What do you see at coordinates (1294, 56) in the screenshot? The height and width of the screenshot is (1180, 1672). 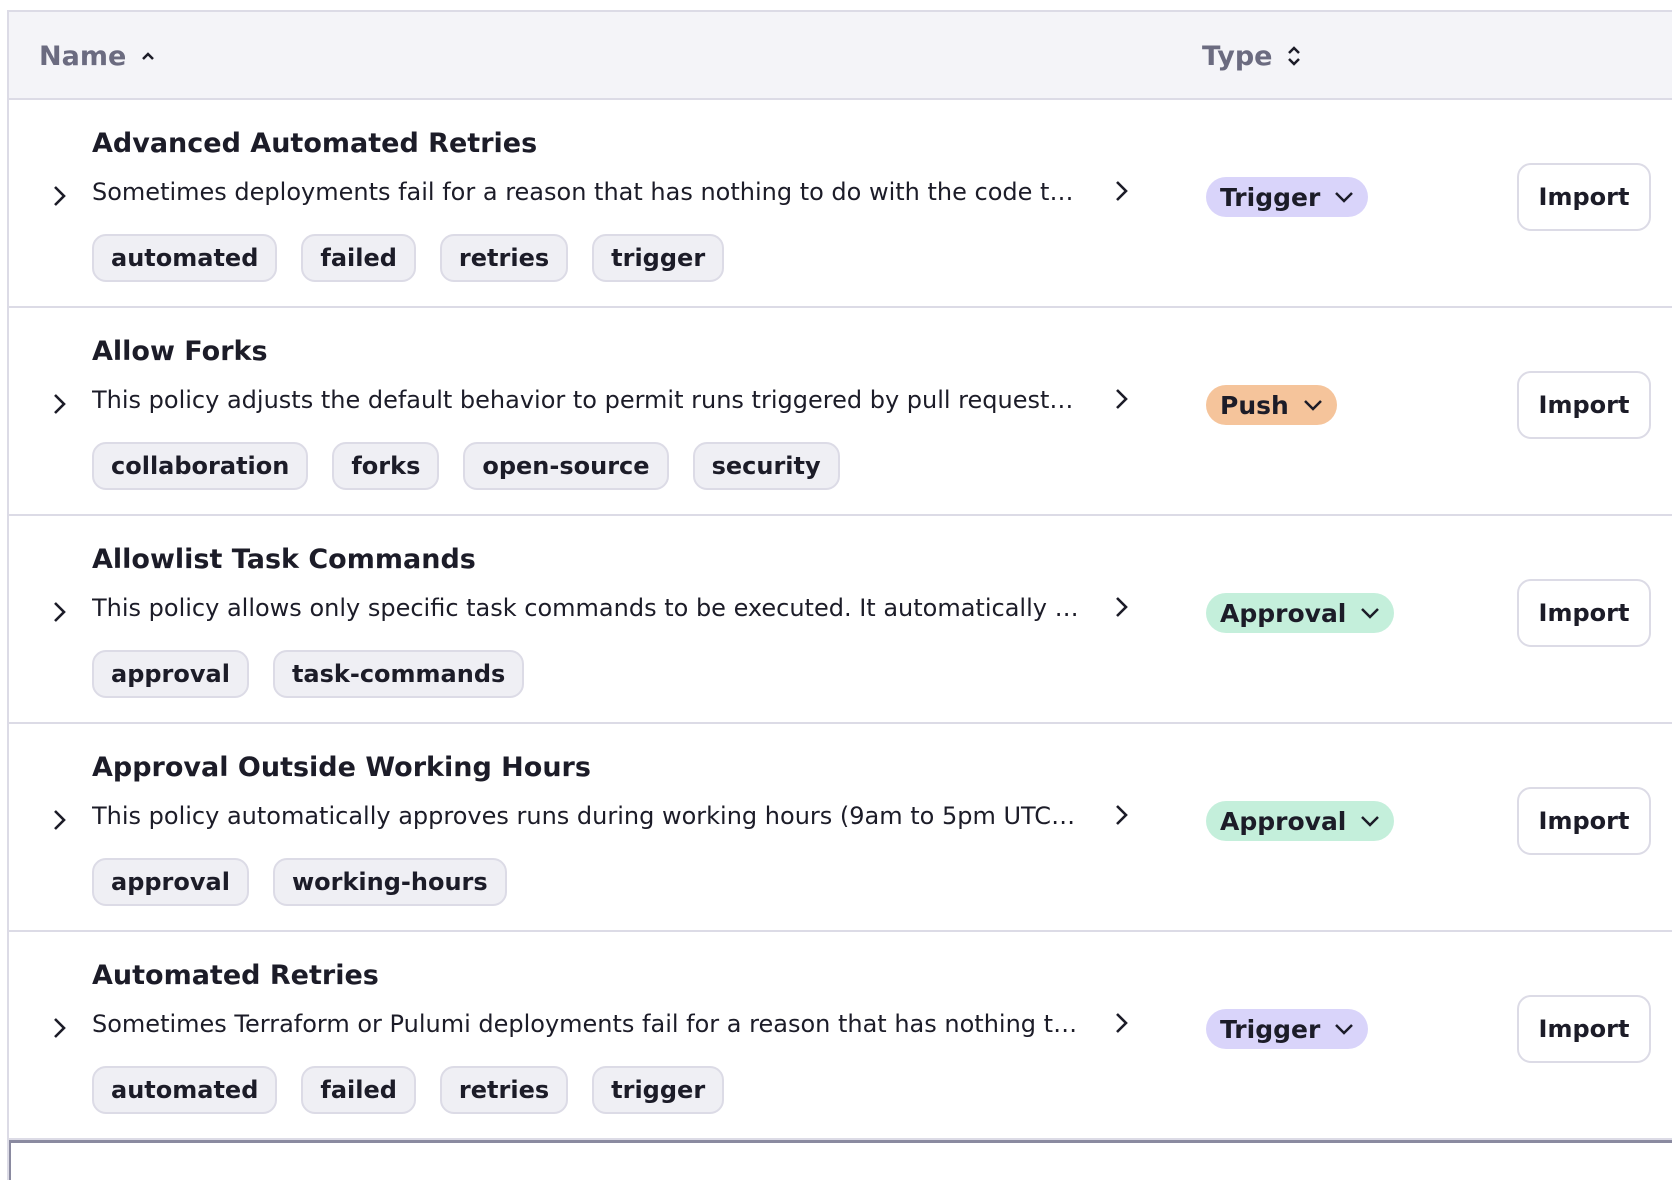 I see `sort-unsorted-icon` at bounding box center [1294, 56].